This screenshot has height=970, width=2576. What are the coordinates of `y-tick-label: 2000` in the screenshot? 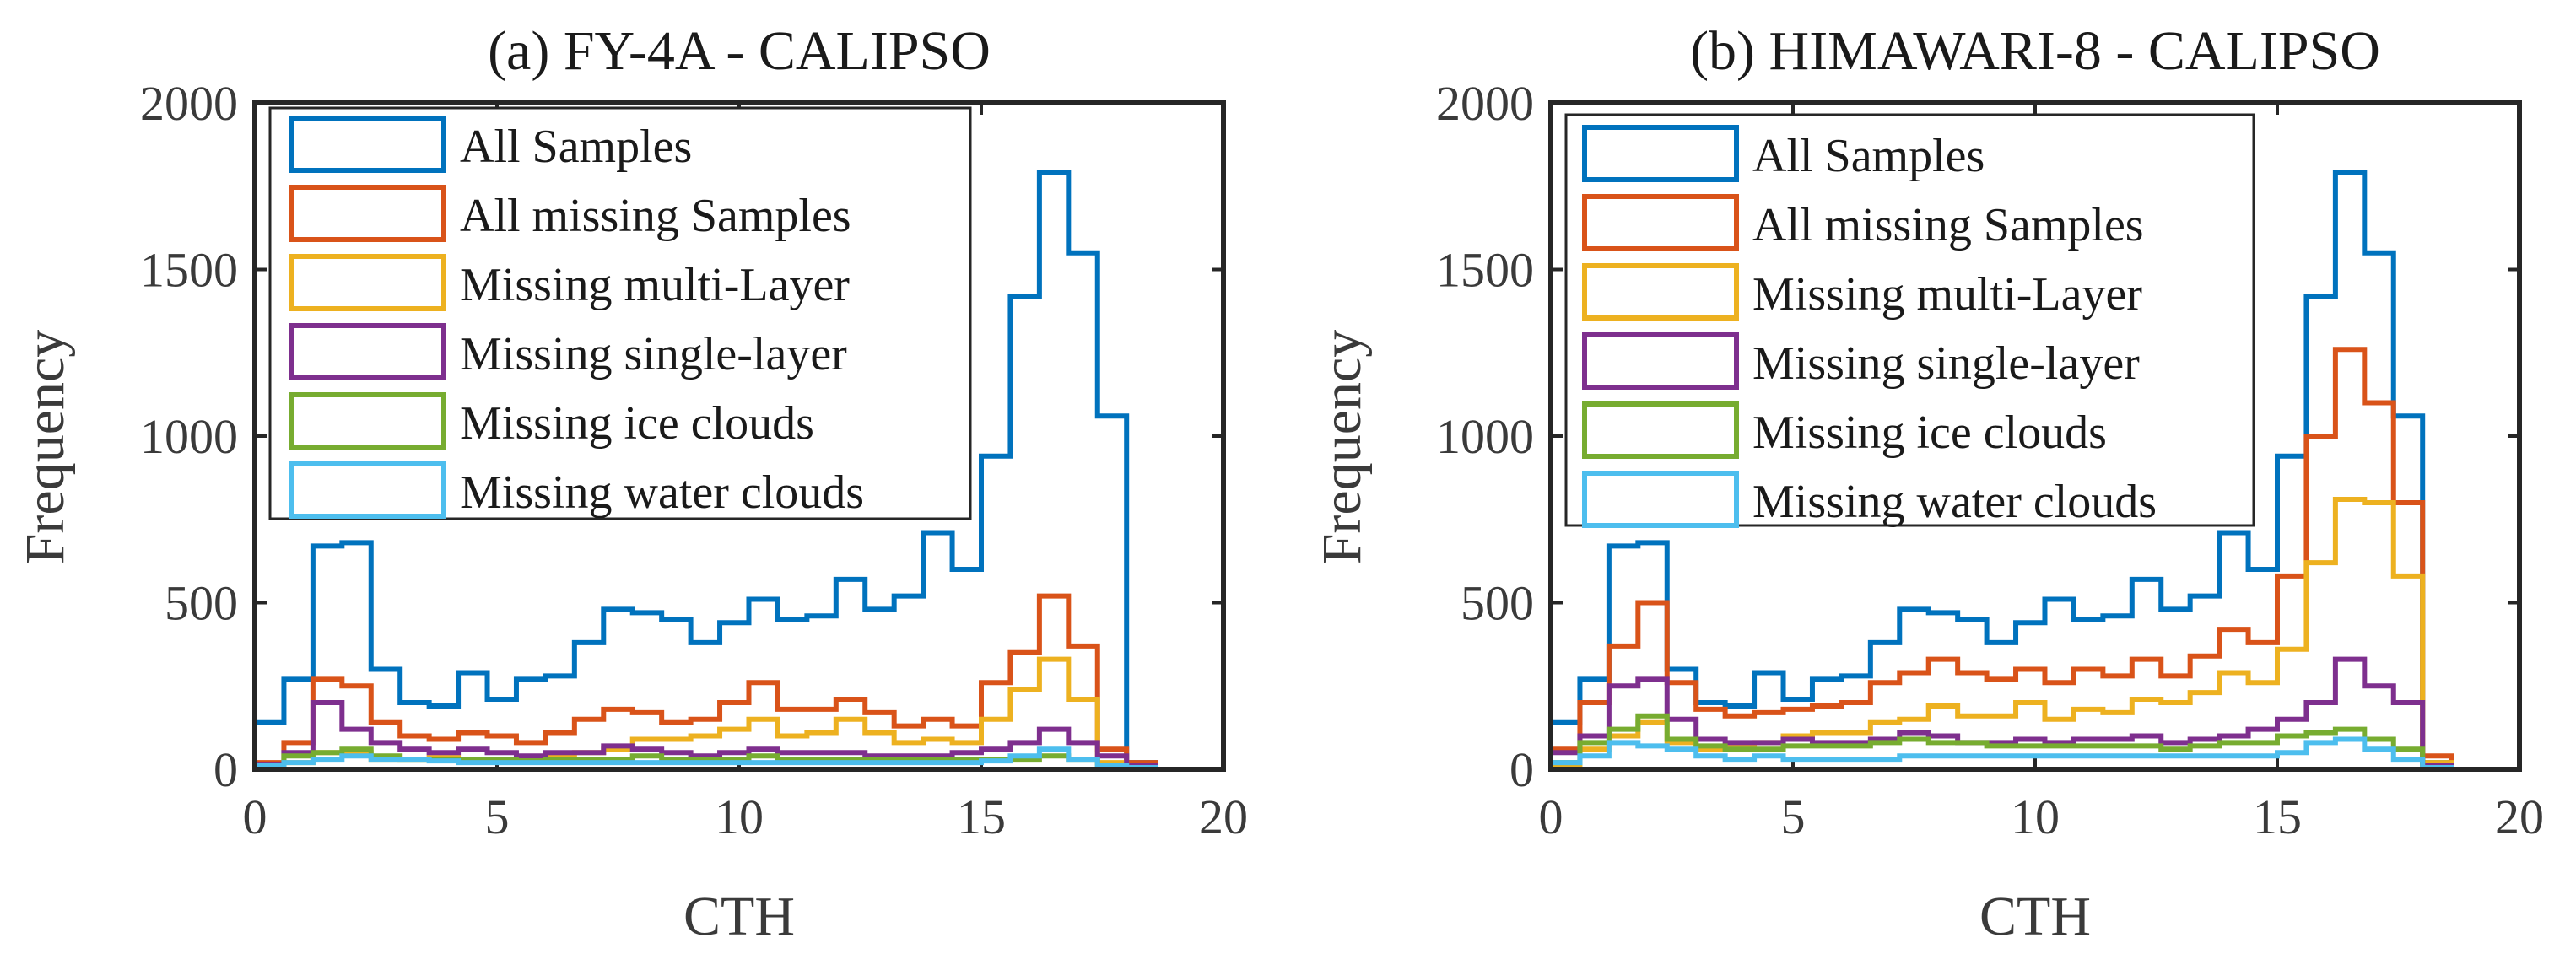 It's located at (1485, 103).